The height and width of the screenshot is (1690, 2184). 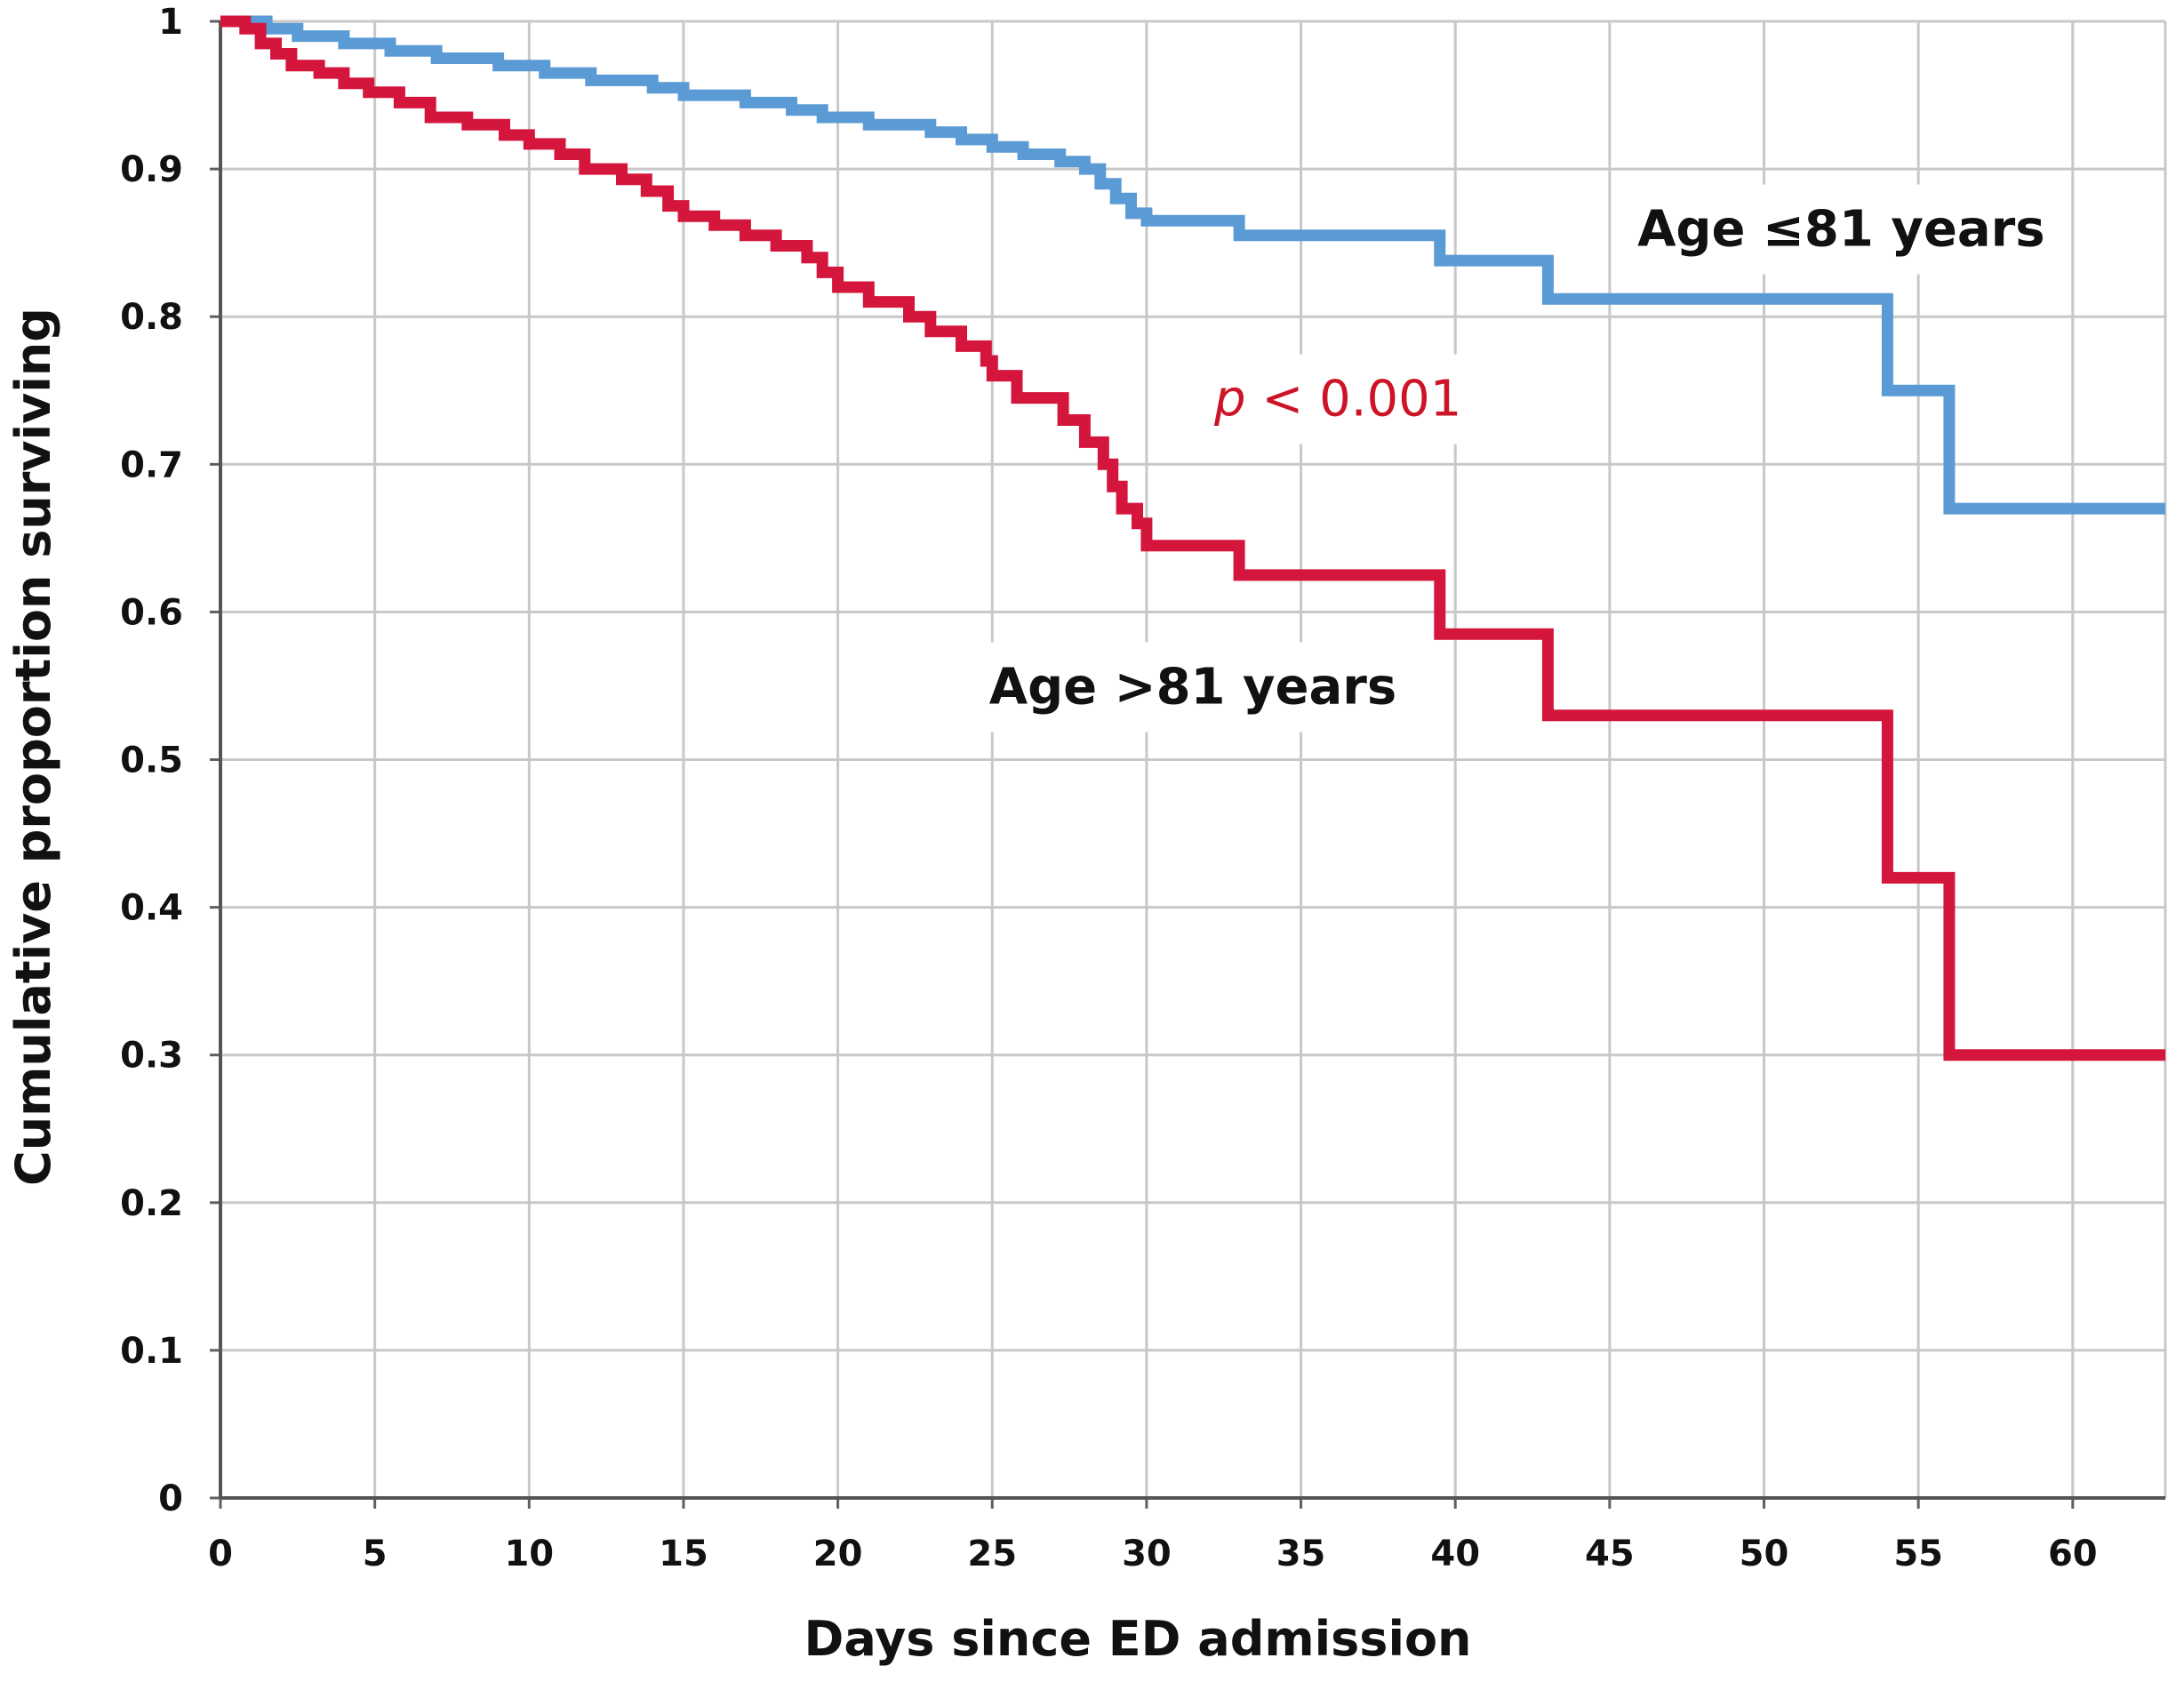 I want to click on y-axis-title: Cumulative proportion surviving, so click(x=33, y=747).